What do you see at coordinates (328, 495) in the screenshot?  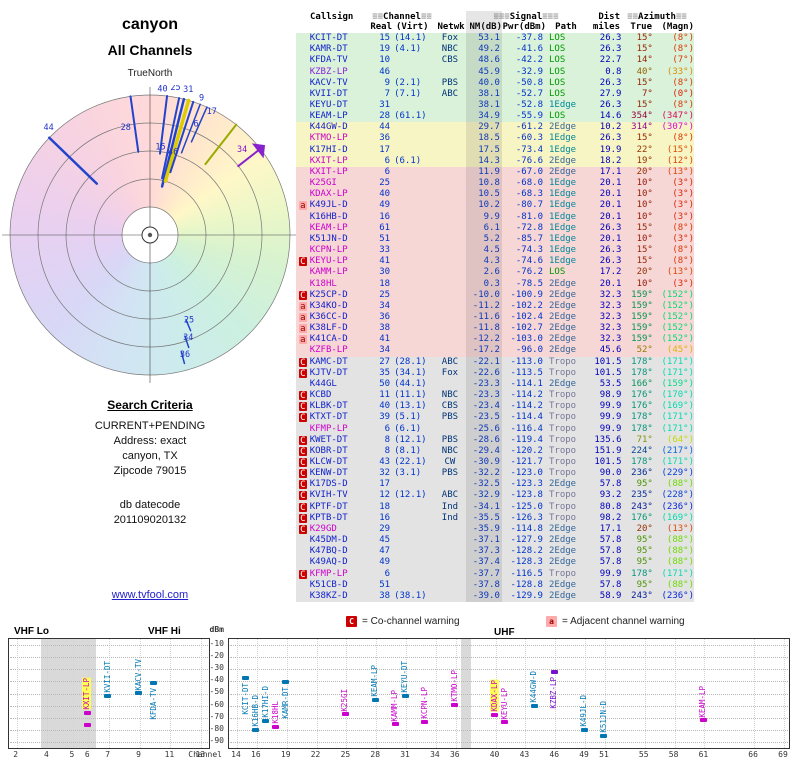 I see `callsign-cell: KVIH-TV` at bounding box center [328, 495].